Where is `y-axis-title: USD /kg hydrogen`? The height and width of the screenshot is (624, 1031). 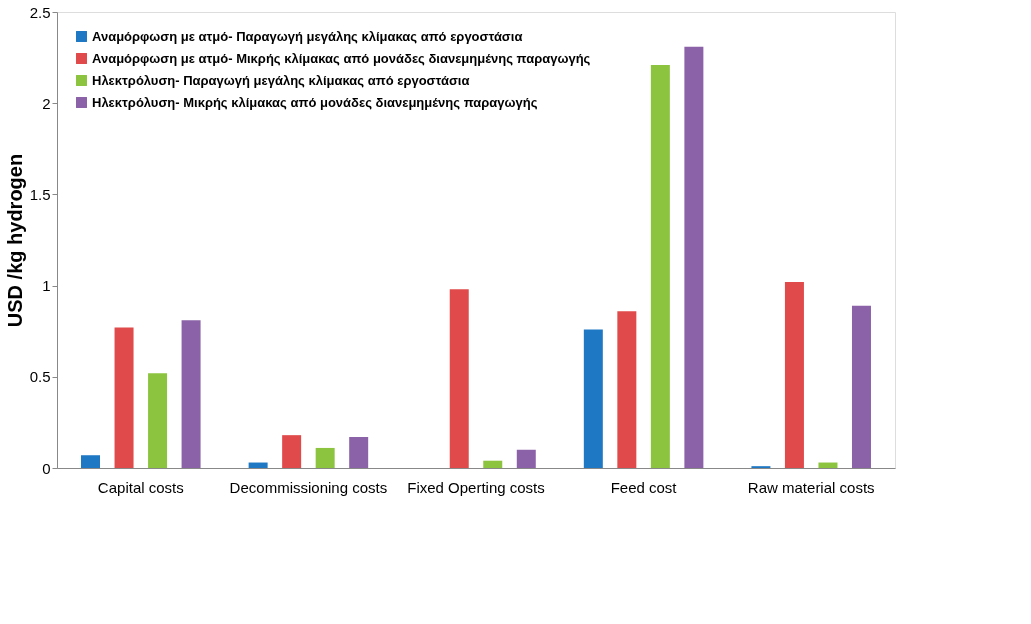
y-axis-title: USD /kg hydrogen is located at coordinates (14, 240).